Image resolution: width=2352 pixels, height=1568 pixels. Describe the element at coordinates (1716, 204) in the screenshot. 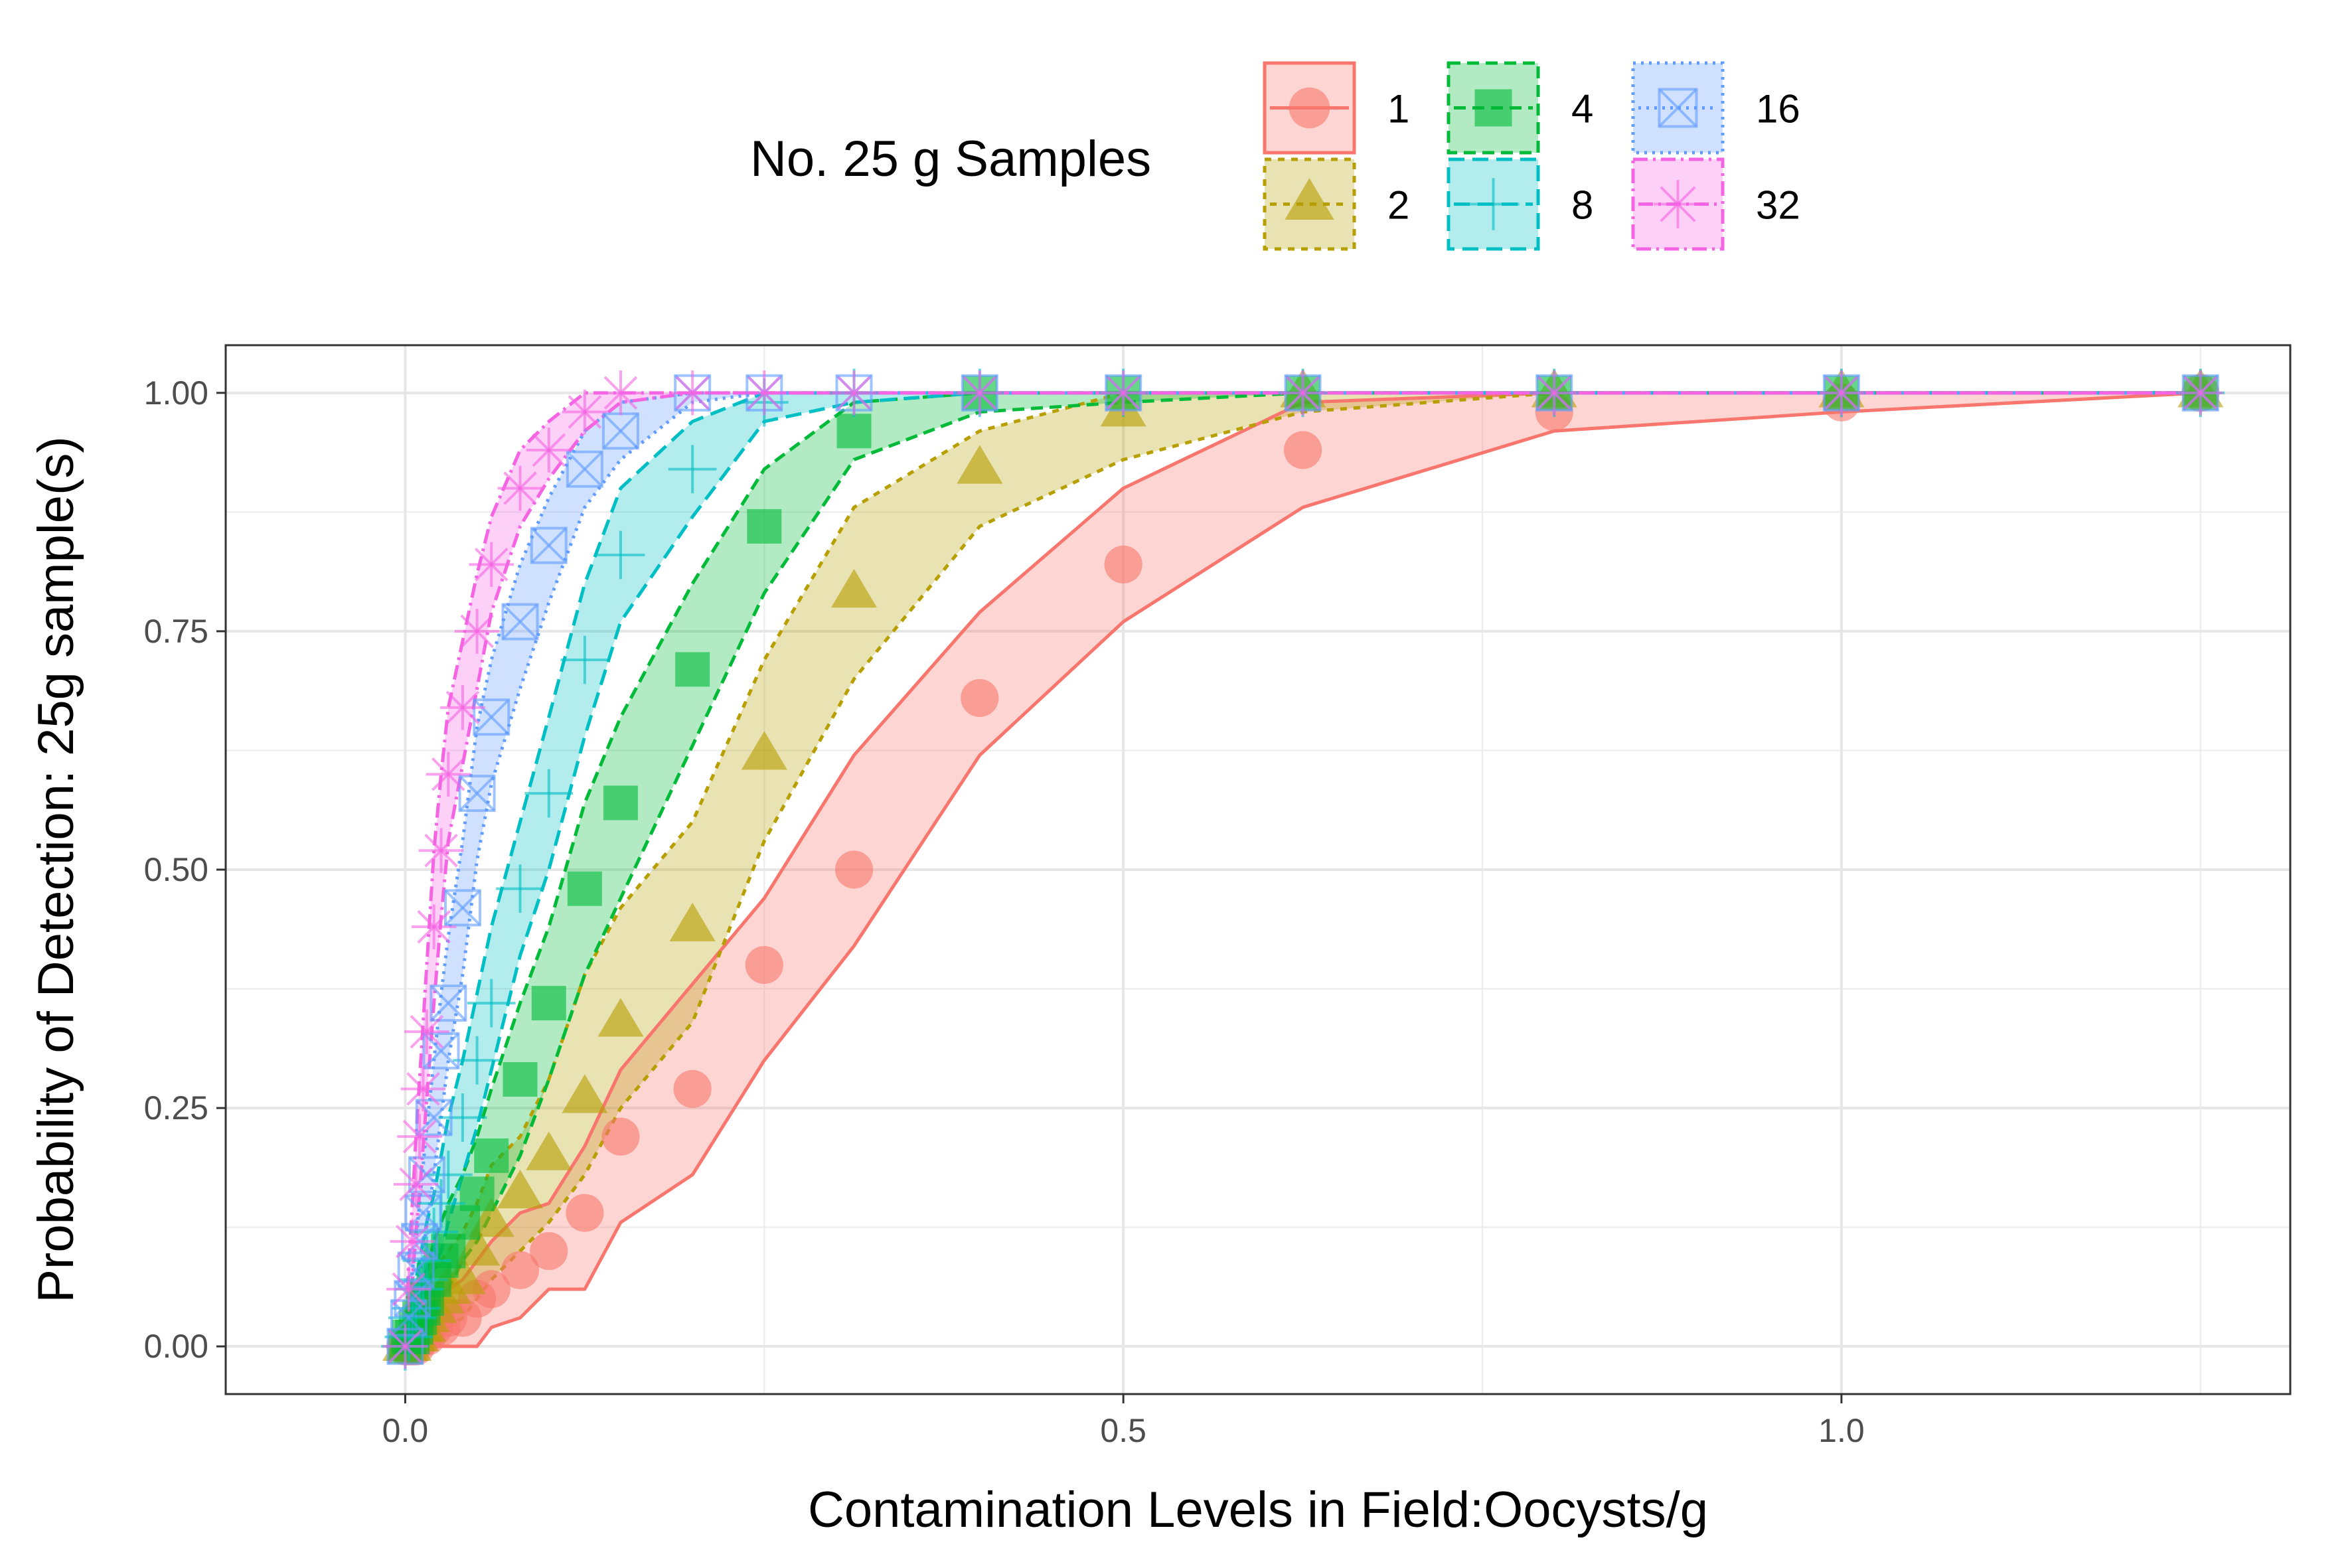

I see `legend-key-32: 32` at that location.